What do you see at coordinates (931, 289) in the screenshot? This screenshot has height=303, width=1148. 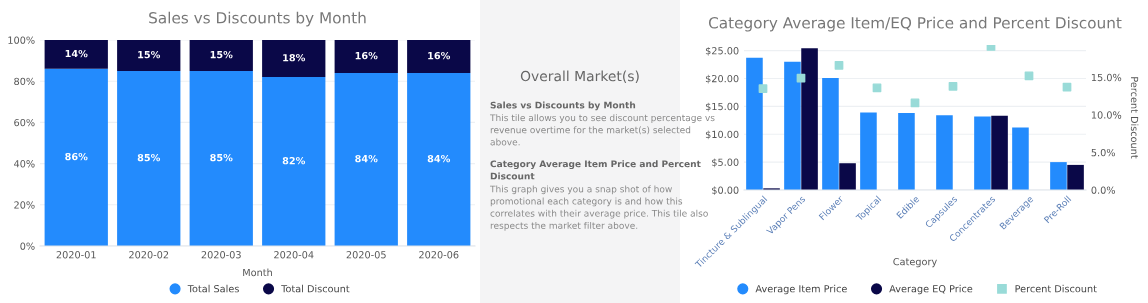 I see `legend-label: Average EQ Price` at bounding box center [931, 289].